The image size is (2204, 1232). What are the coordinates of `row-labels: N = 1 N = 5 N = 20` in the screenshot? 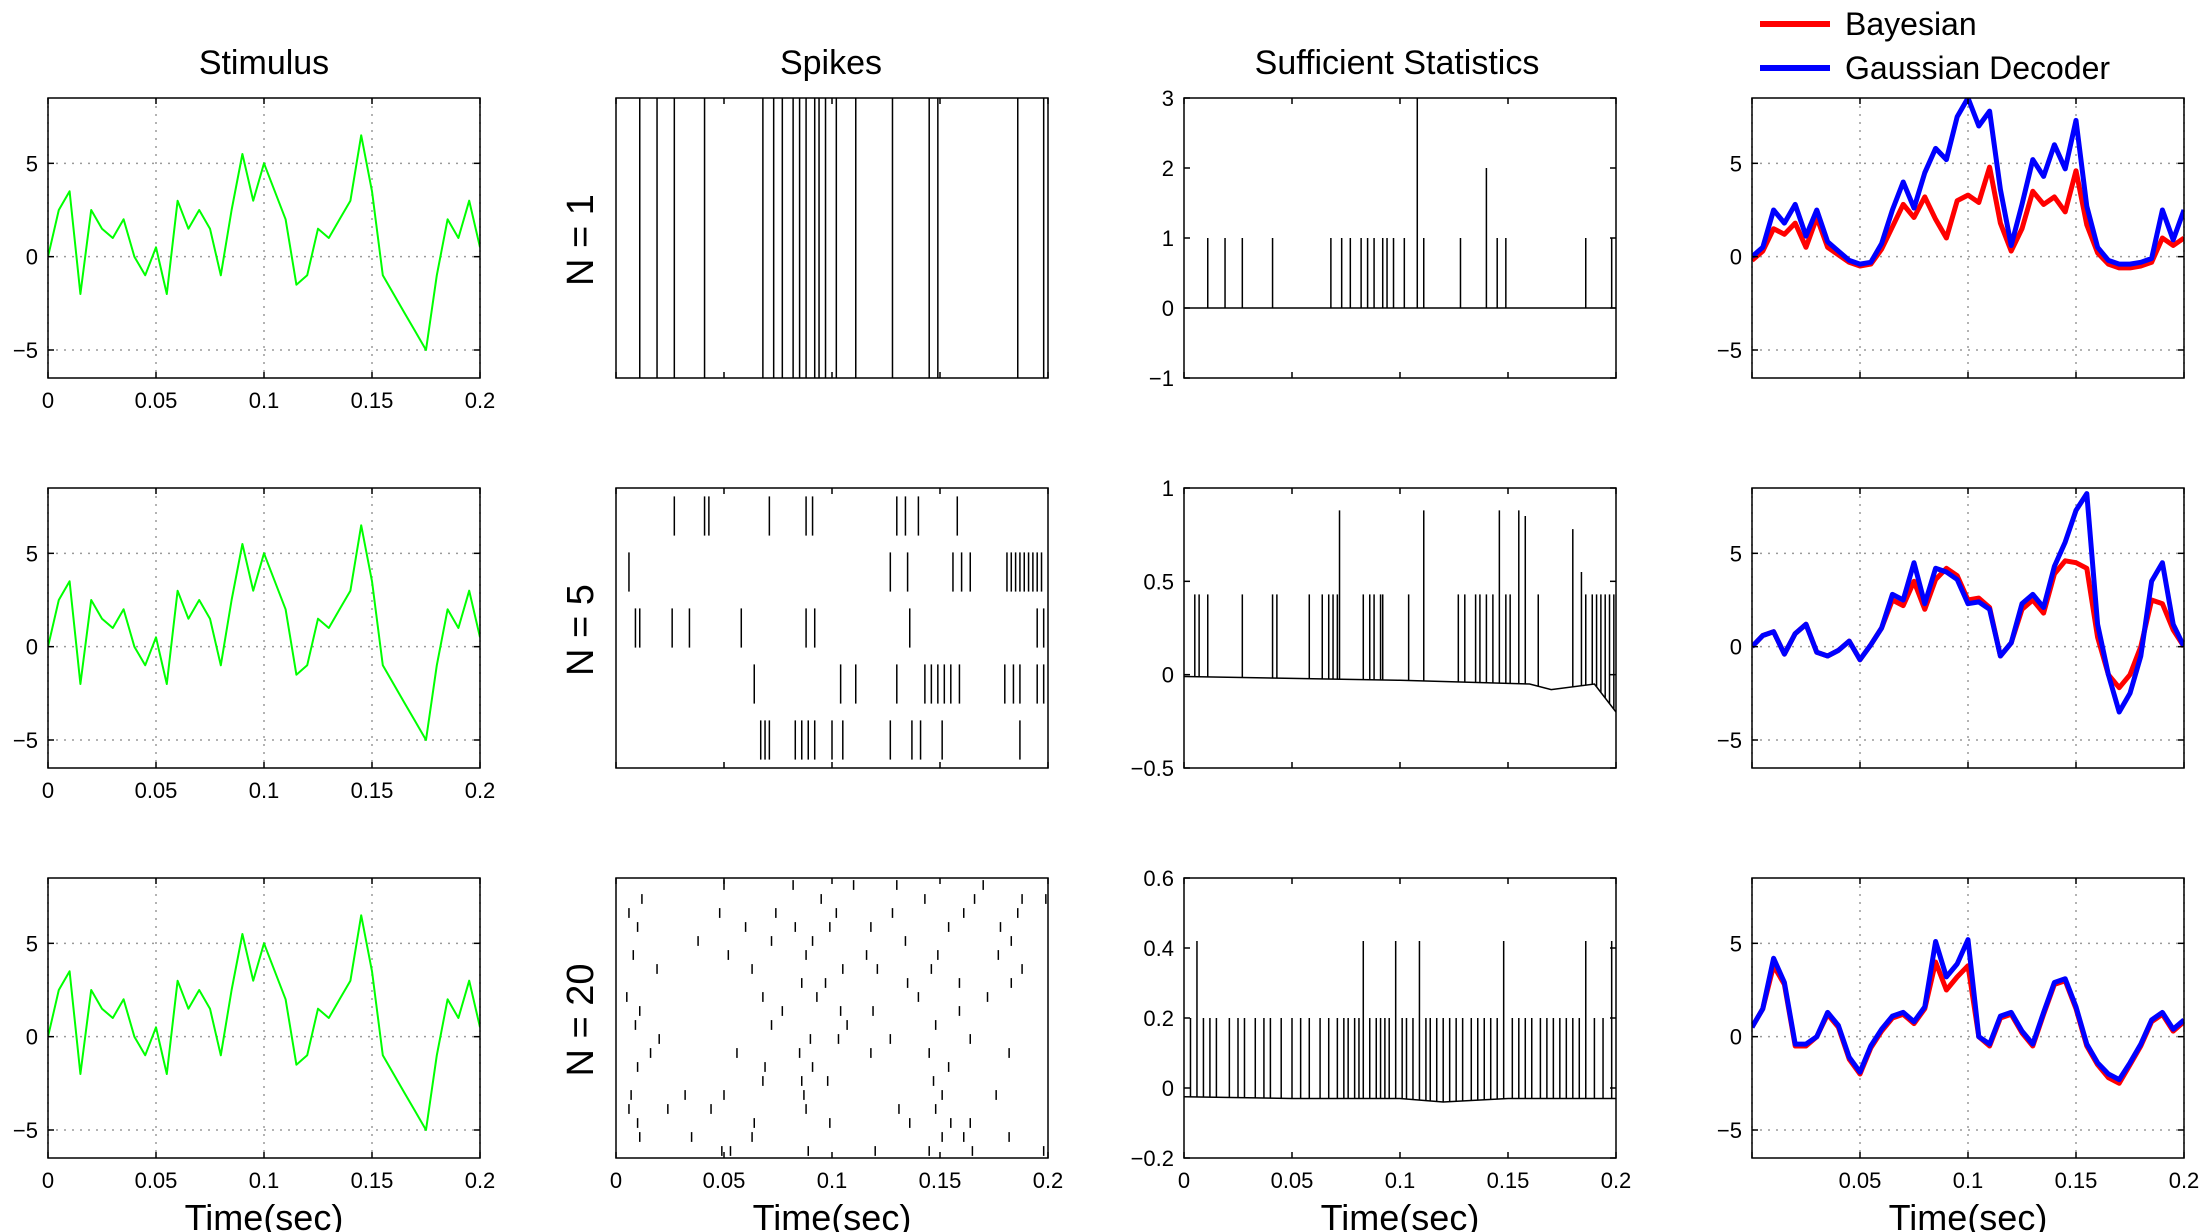 It's located at (581, 635).